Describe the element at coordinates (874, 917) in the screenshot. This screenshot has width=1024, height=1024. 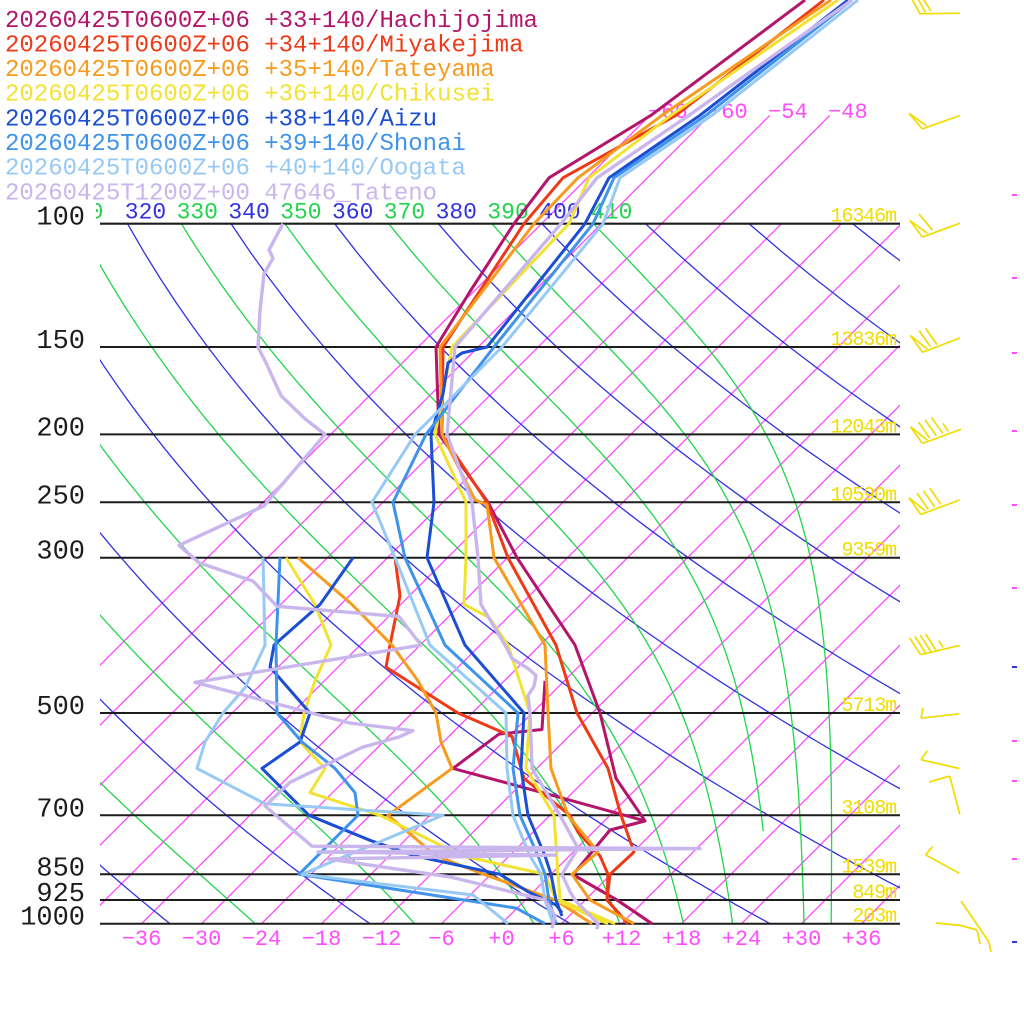
I see `svg-text: 203m` at that location.